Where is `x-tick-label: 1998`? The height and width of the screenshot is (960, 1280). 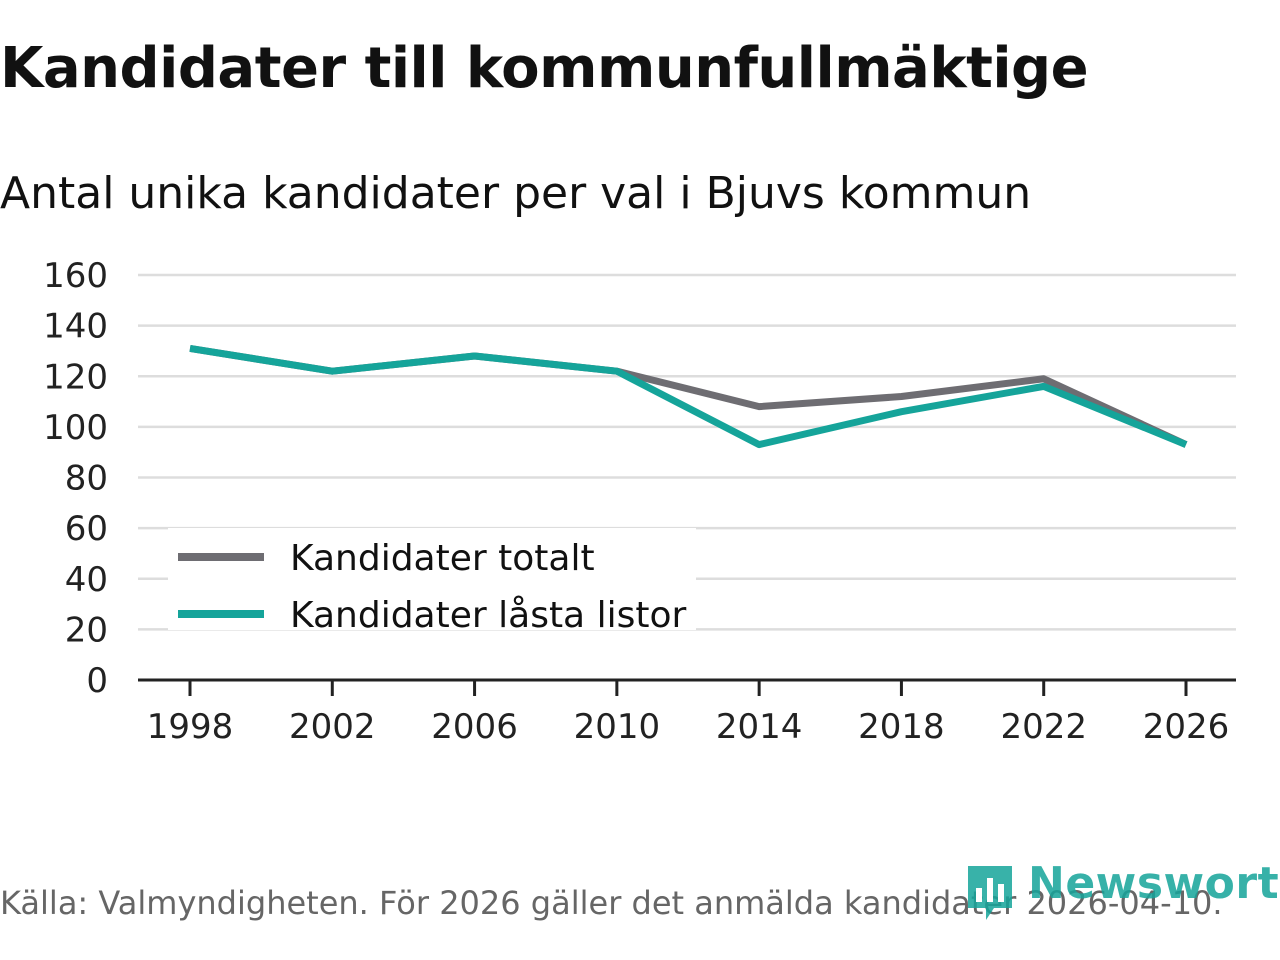
x-tick-label: 1998 is located at coordinates (190, 727).